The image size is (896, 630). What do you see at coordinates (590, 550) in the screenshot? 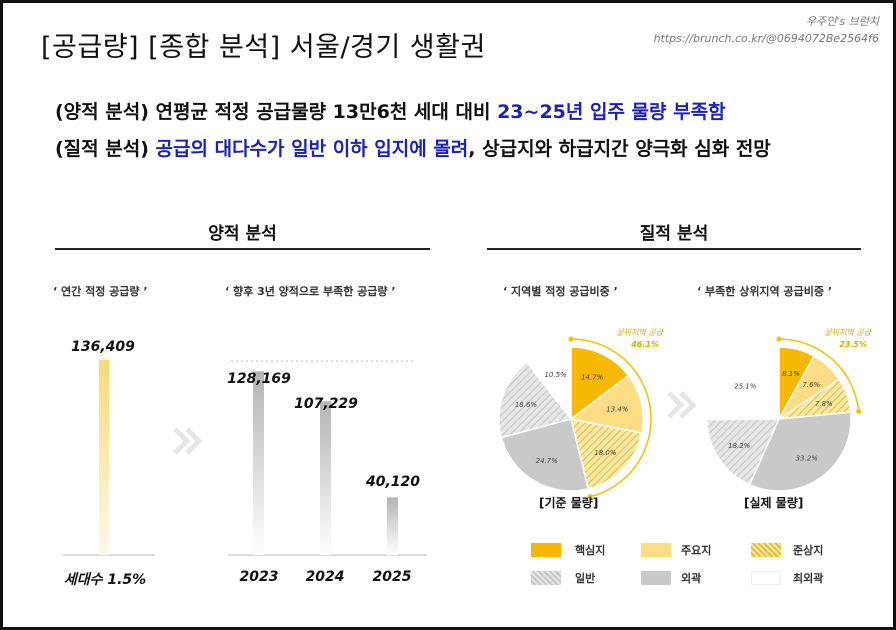
I see `legend-label-core: 핵심지` at bounding box center [590, 550].